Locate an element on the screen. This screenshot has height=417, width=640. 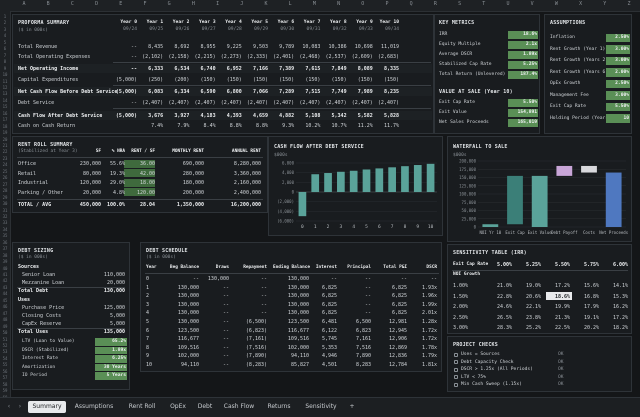
row-header: 24 is located at coordinates (5, 165).